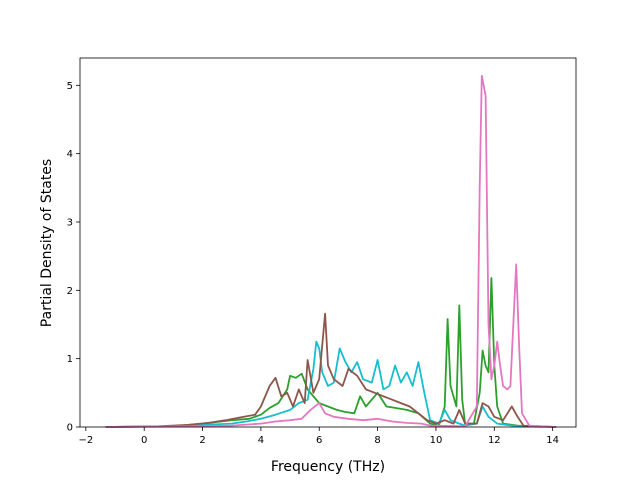 Image resolution: width=640 pixels, height=485 pixels. Describe the element at coordinates (70, 428) in the screenshot. I see `y-tick-label: 0` at that location.